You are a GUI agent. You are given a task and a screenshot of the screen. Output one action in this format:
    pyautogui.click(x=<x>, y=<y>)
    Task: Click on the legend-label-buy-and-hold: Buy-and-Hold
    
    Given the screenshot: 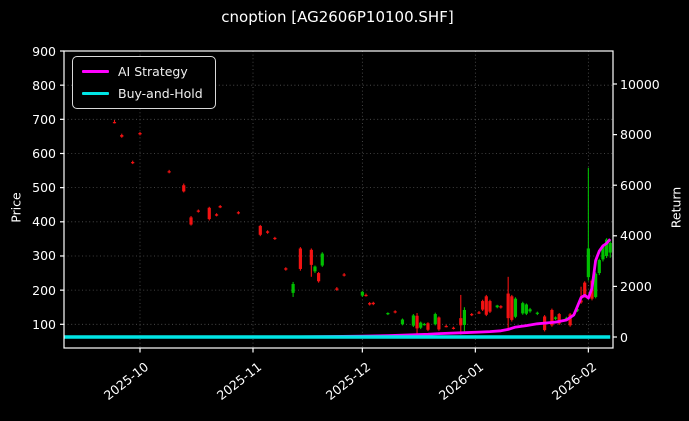 What is the action you would take?
    pyautogui.click(x=160, y=93)
    